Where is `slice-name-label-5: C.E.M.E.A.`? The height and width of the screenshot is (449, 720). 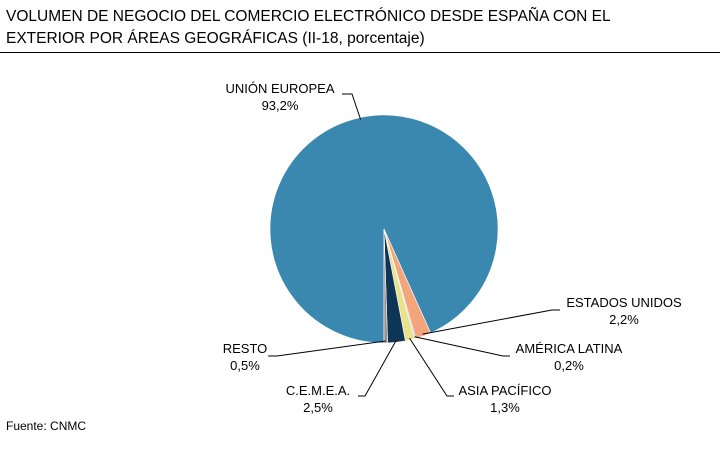 slice-name-label-5: C.E.M.E.A. is located at coordinates (318, 390).